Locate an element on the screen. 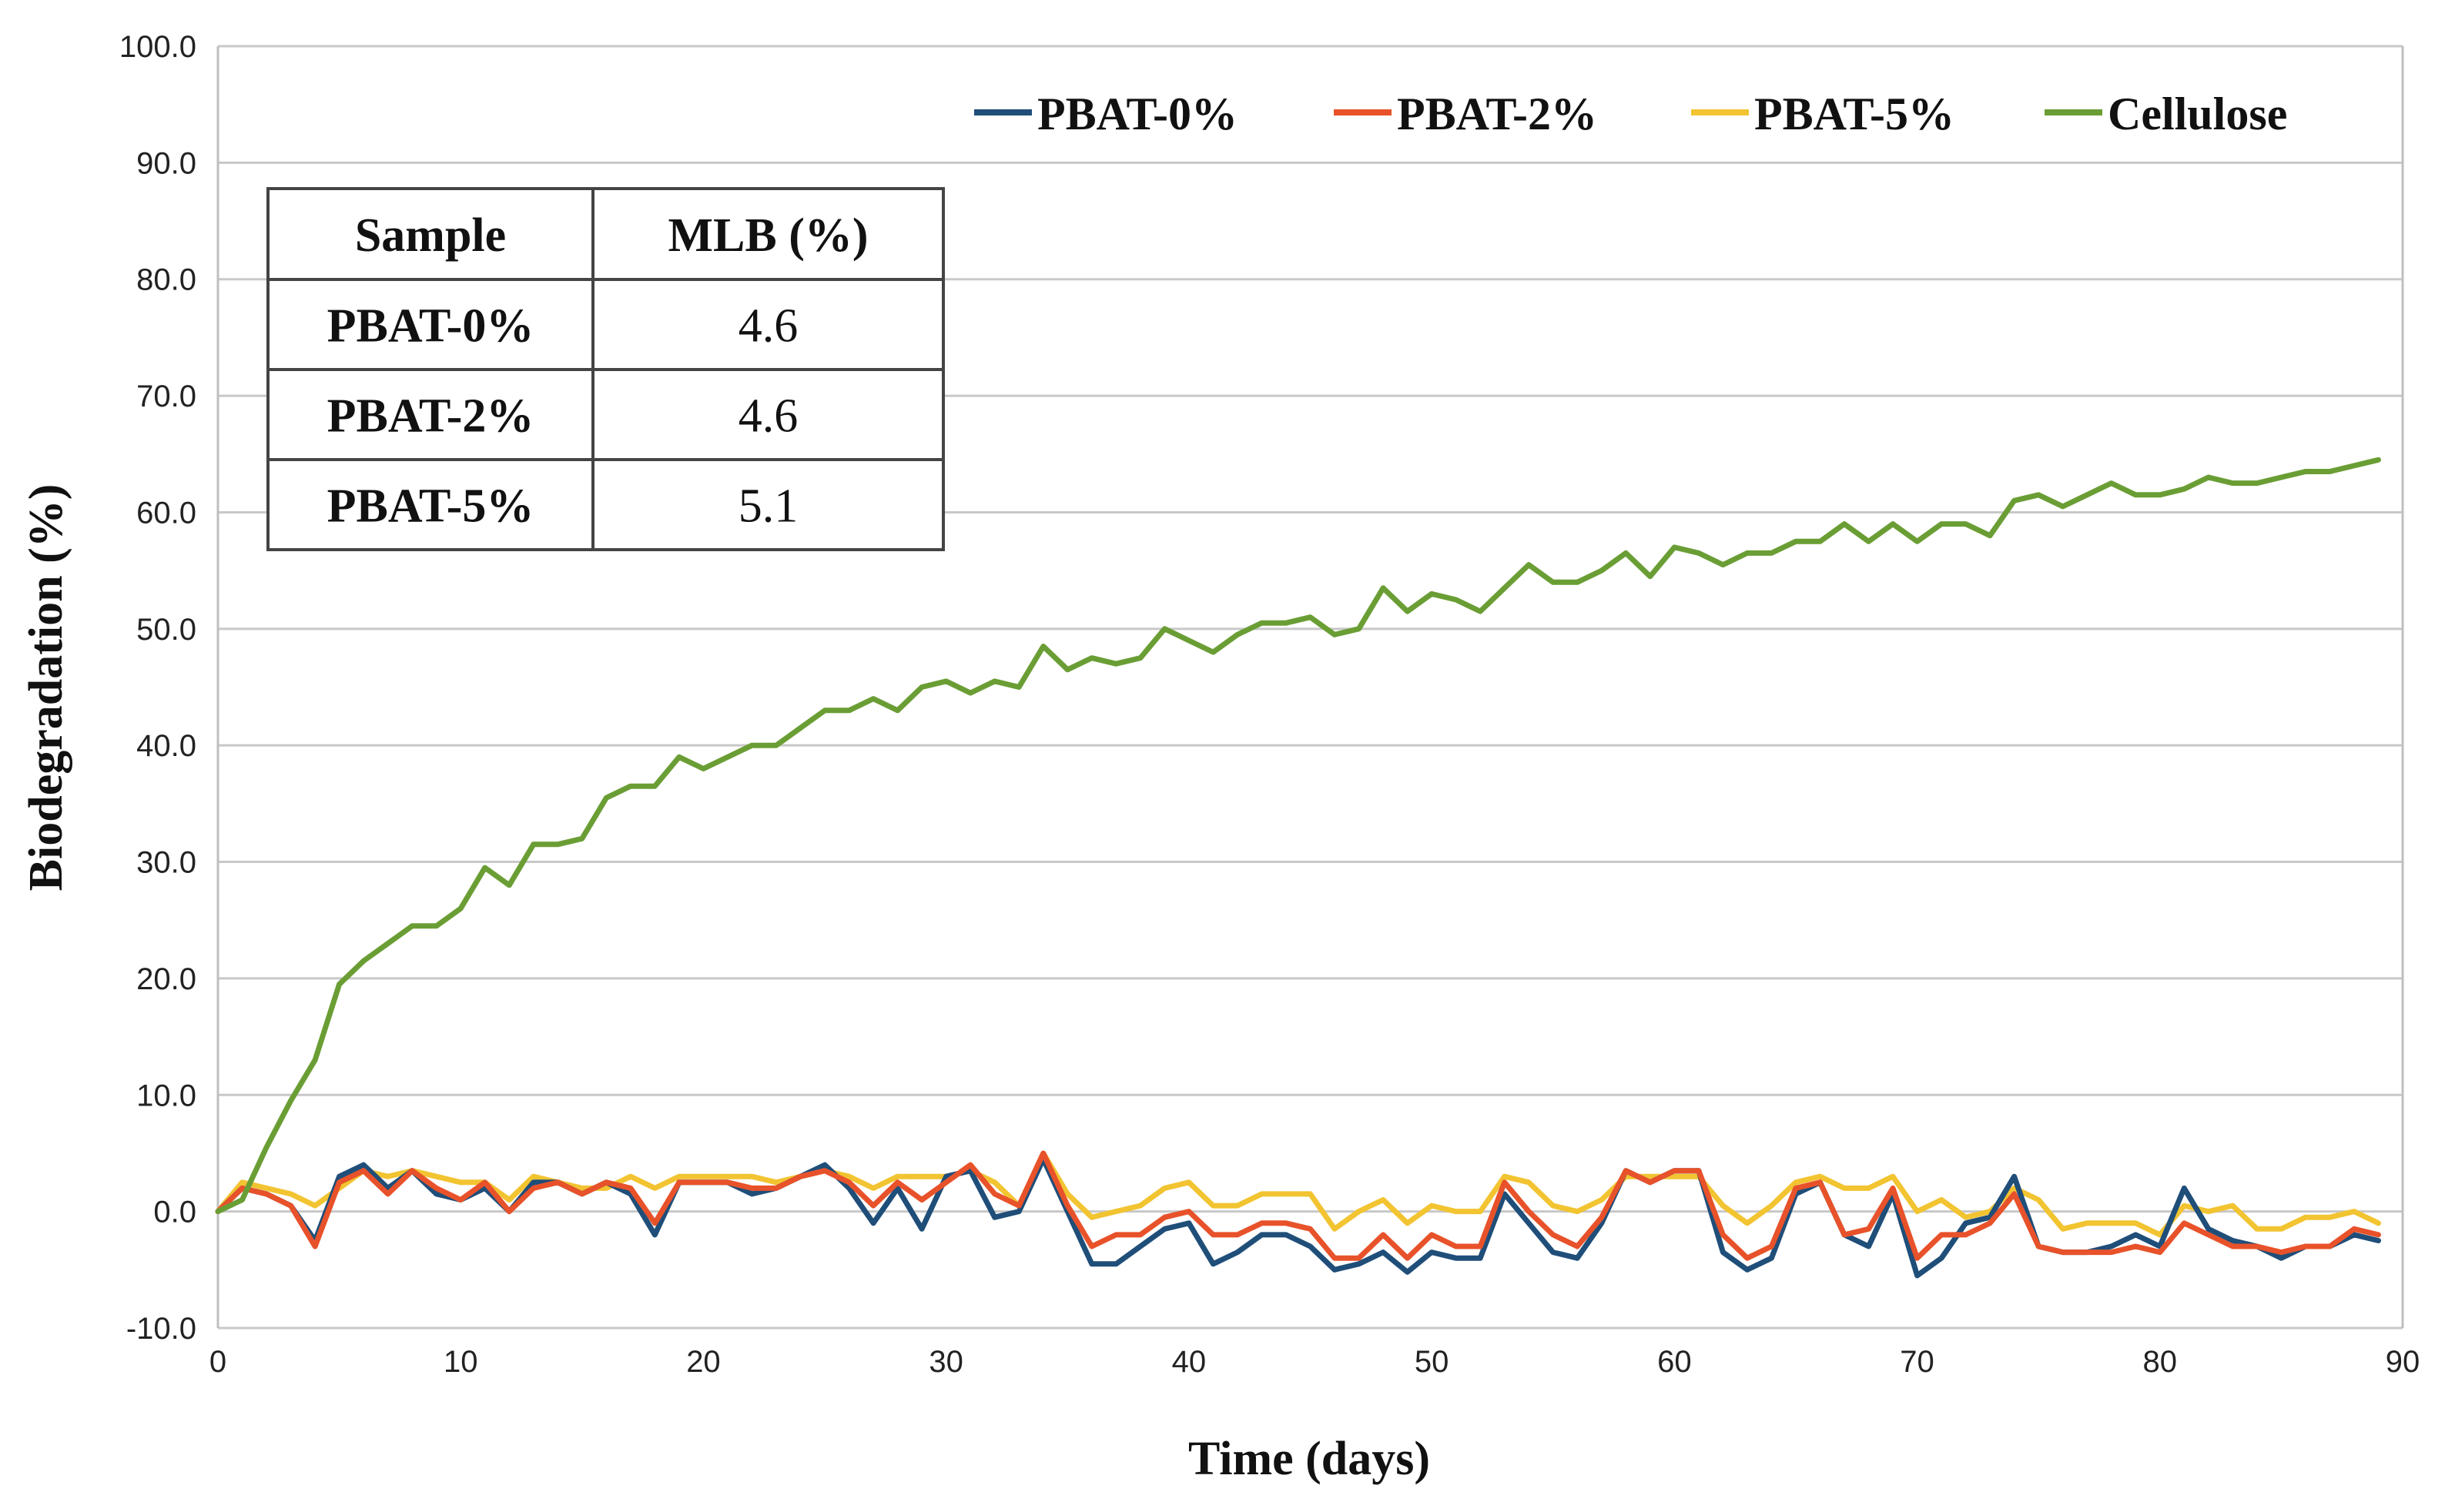 The height and width of the screenshot is (1512, 2445). x-tick-label: 50 is located at coordinates (1432, 1362).